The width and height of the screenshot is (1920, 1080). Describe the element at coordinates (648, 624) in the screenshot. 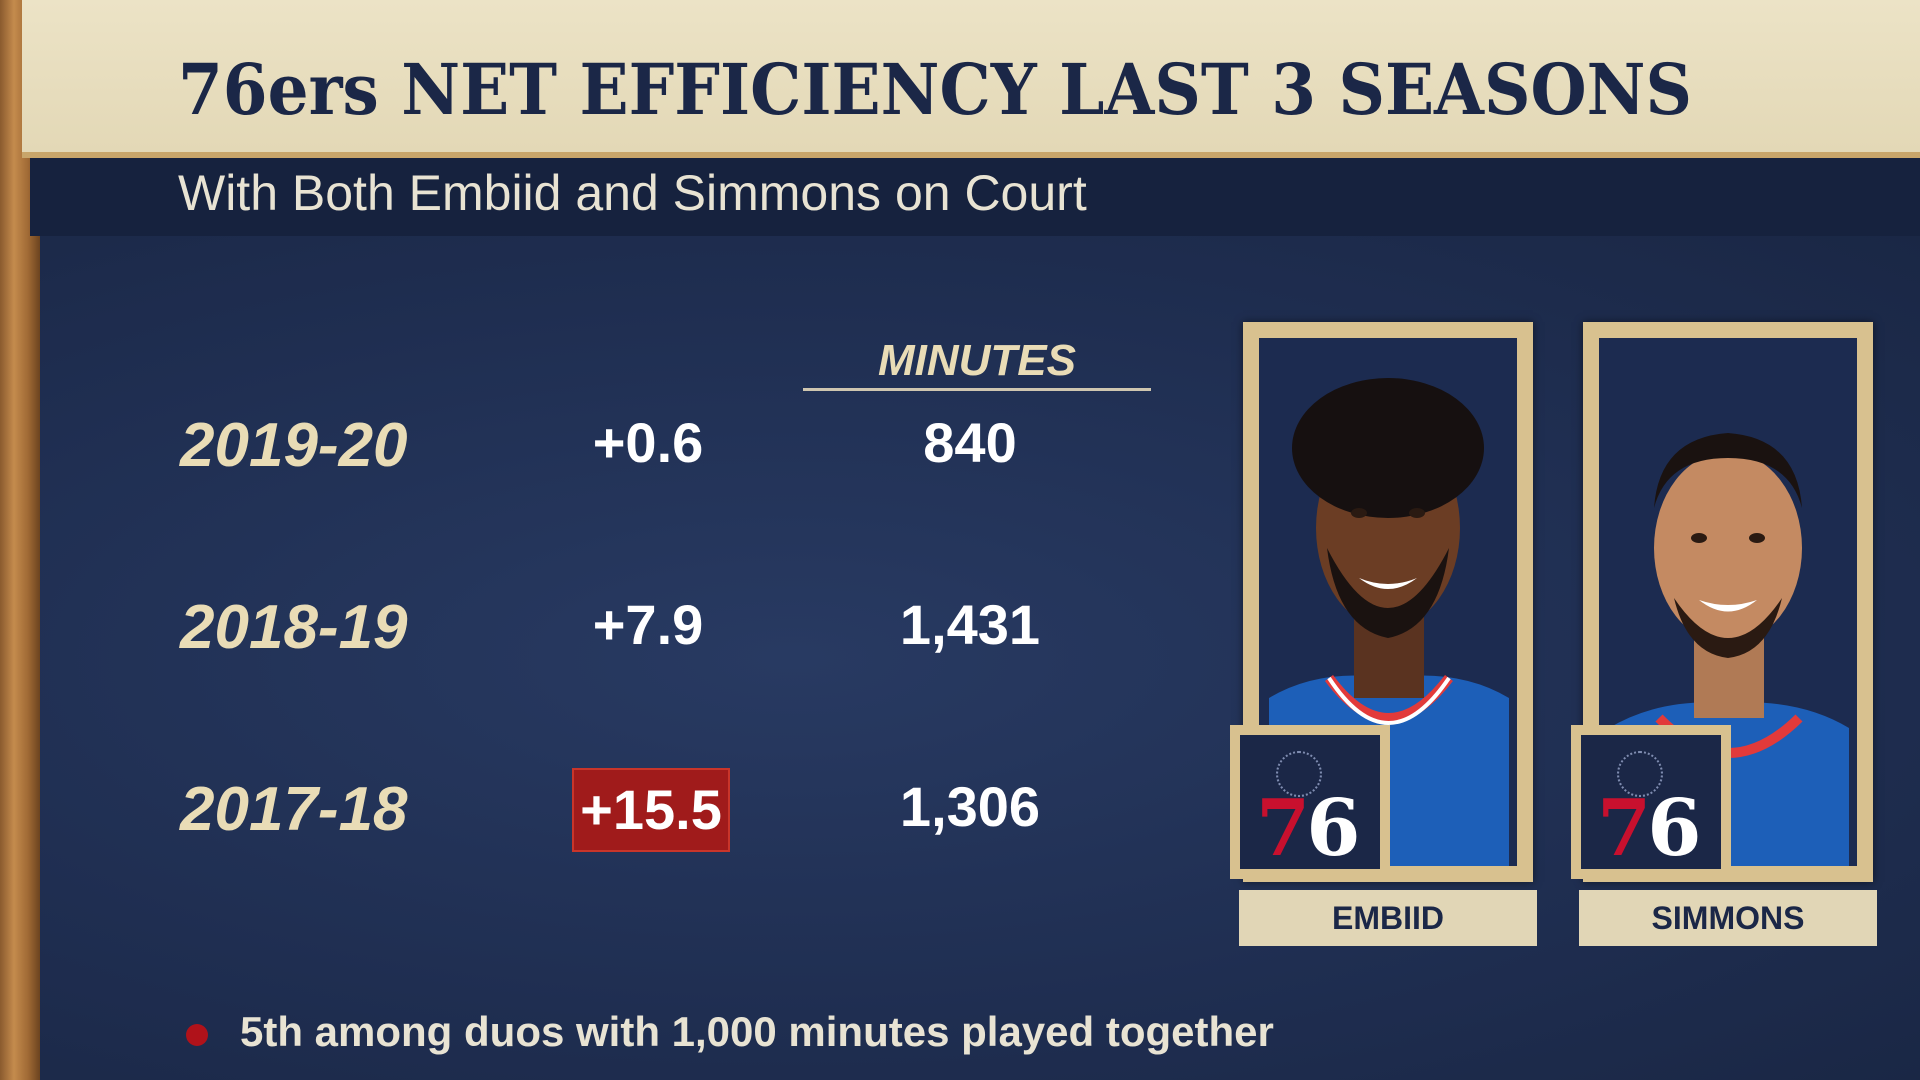

I see `net-efficiency-value: +7.9` at that location.